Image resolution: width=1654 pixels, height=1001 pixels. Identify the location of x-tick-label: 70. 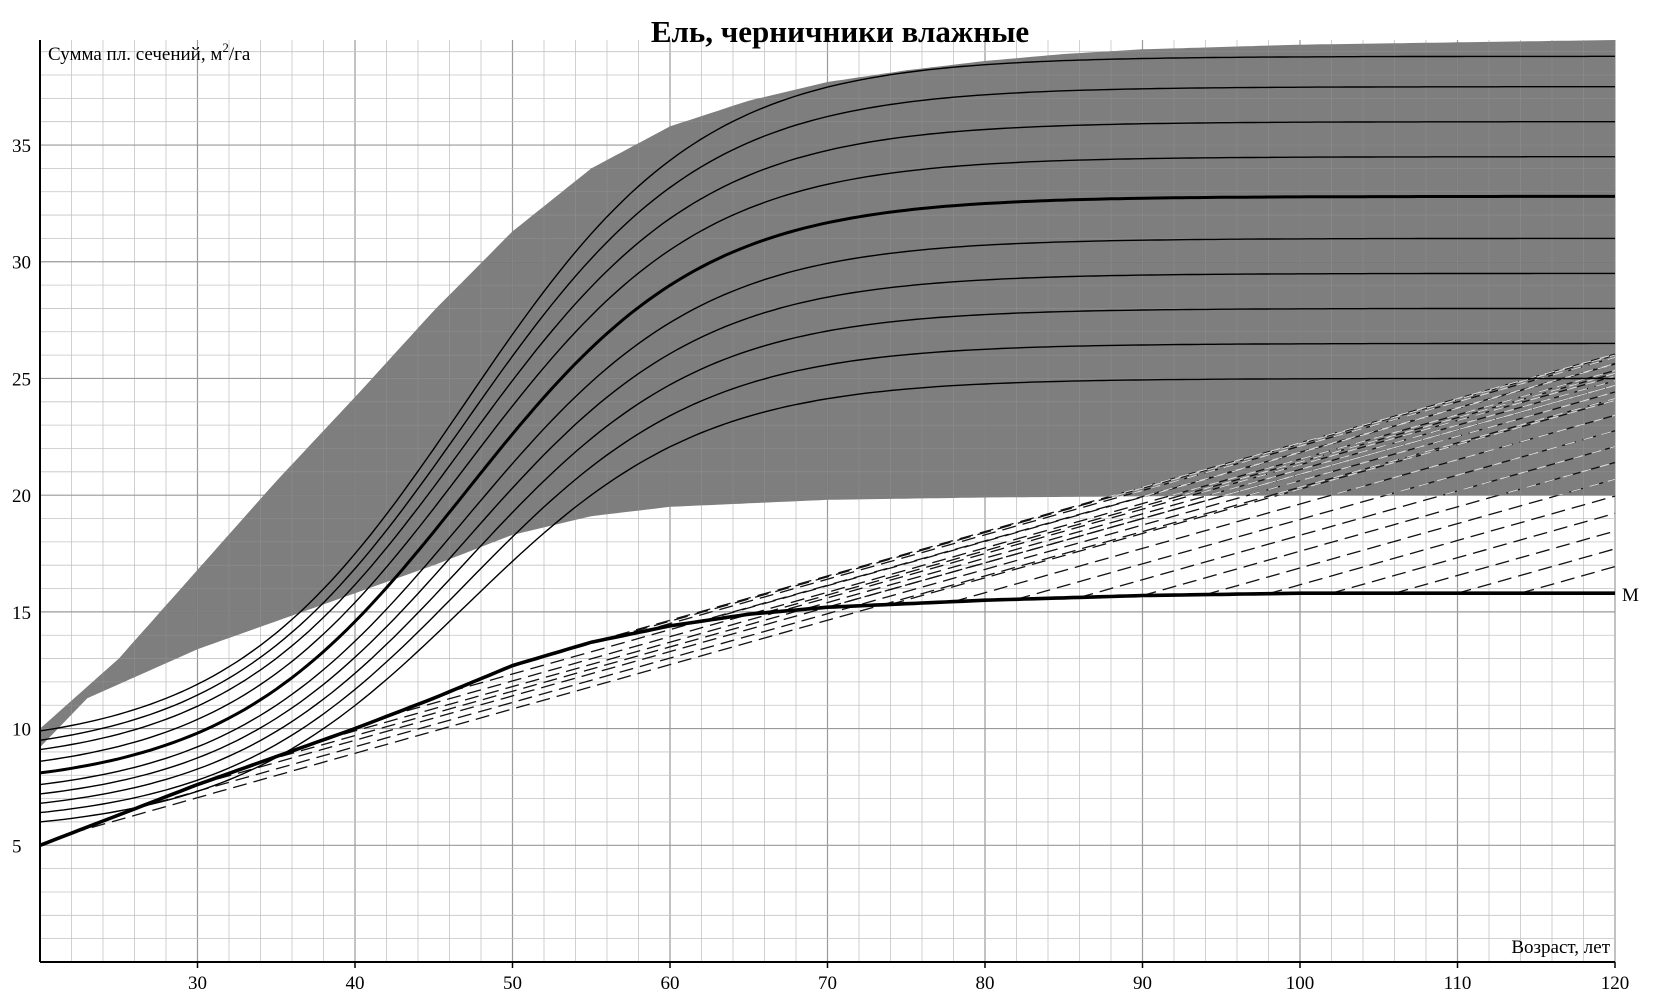
(827, 983).